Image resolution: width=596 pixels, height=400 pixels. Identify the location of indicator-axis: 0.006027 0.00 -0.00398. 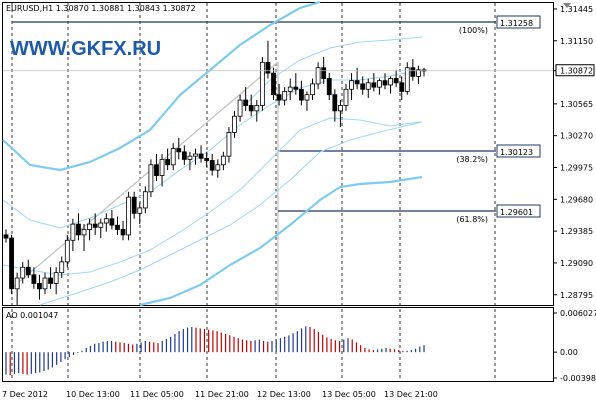
(574, 346).